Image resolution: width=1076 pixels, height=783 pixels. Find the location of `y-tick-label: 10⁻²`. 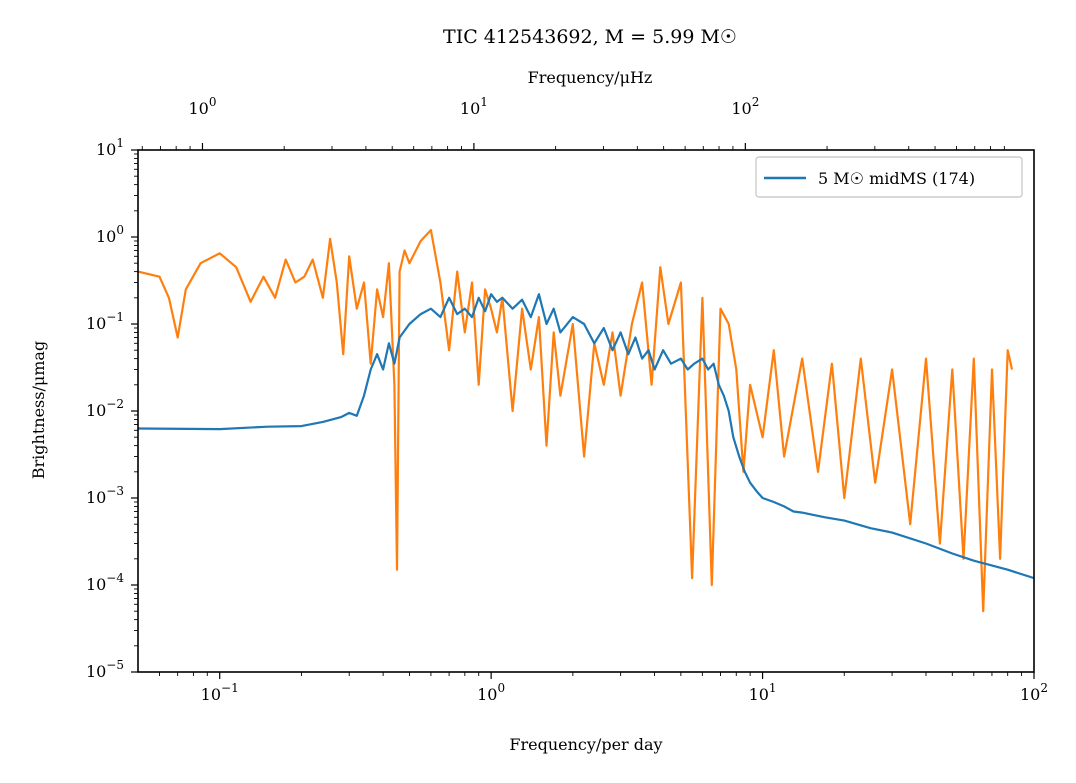

y-tick-label: 10⁻² is located at coordinates (105, 408).